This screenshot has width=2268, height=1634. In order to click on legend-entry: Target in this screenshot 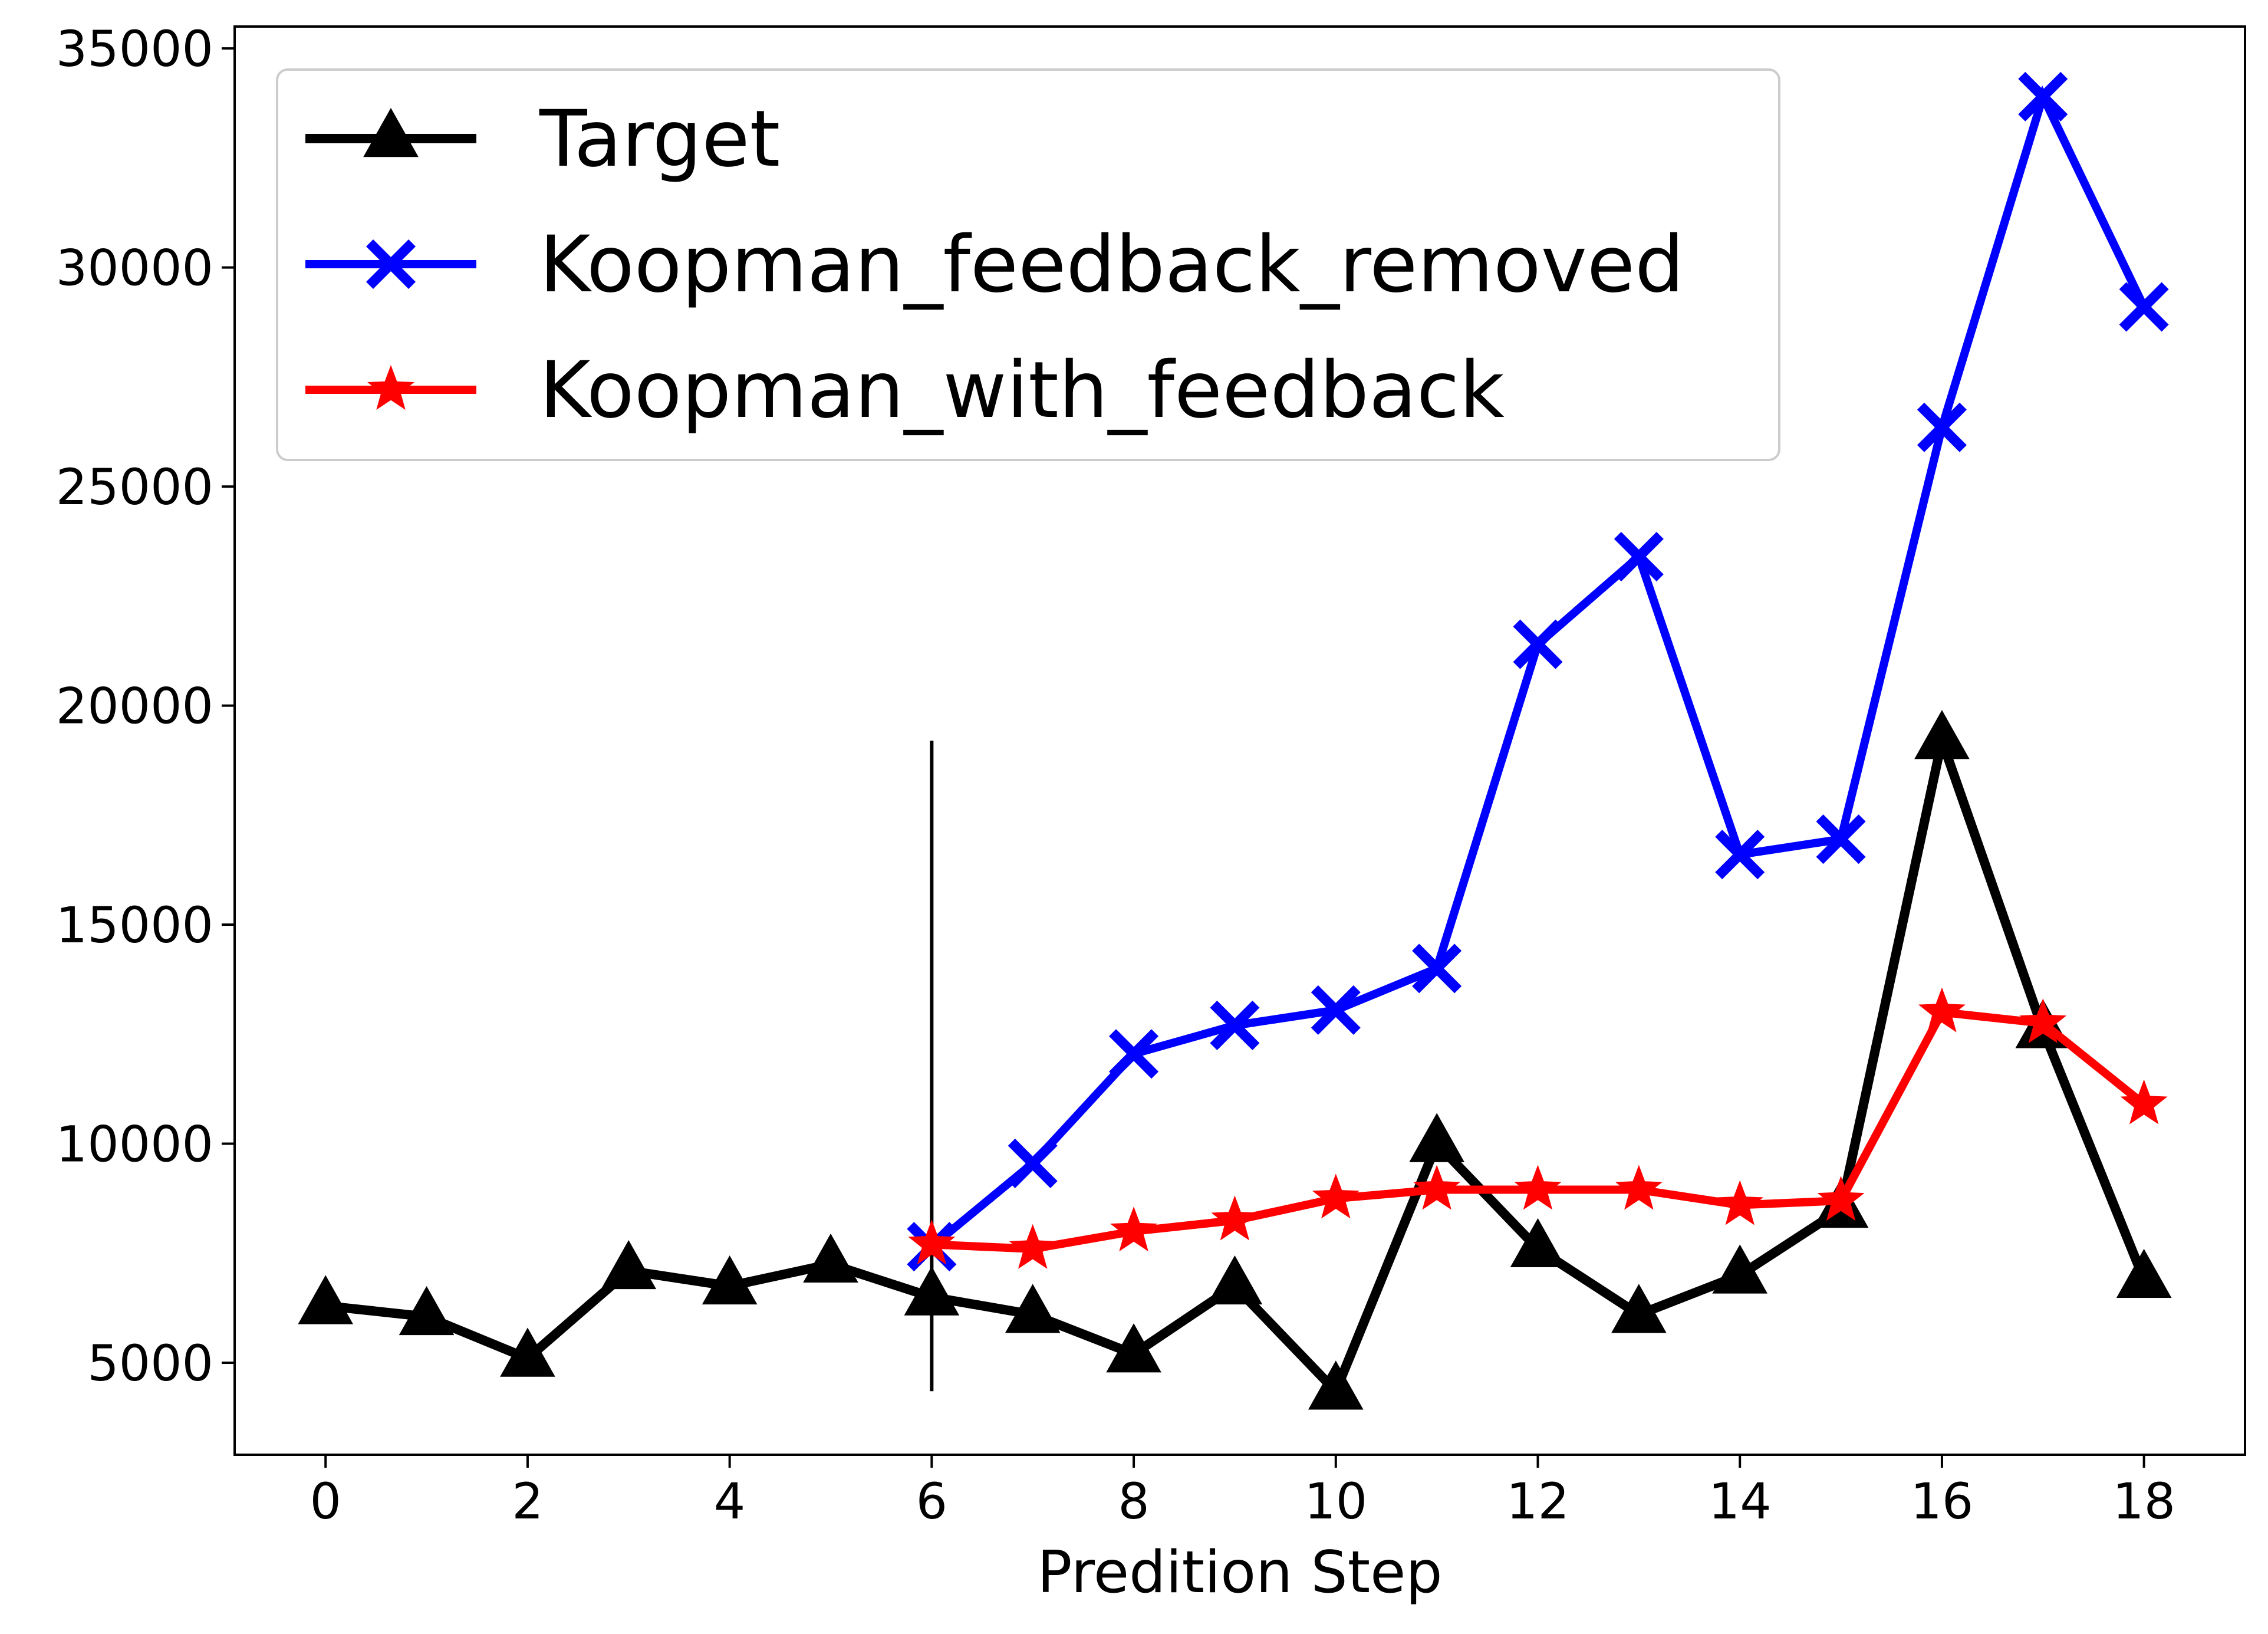, I will do `click(542, 139)`.